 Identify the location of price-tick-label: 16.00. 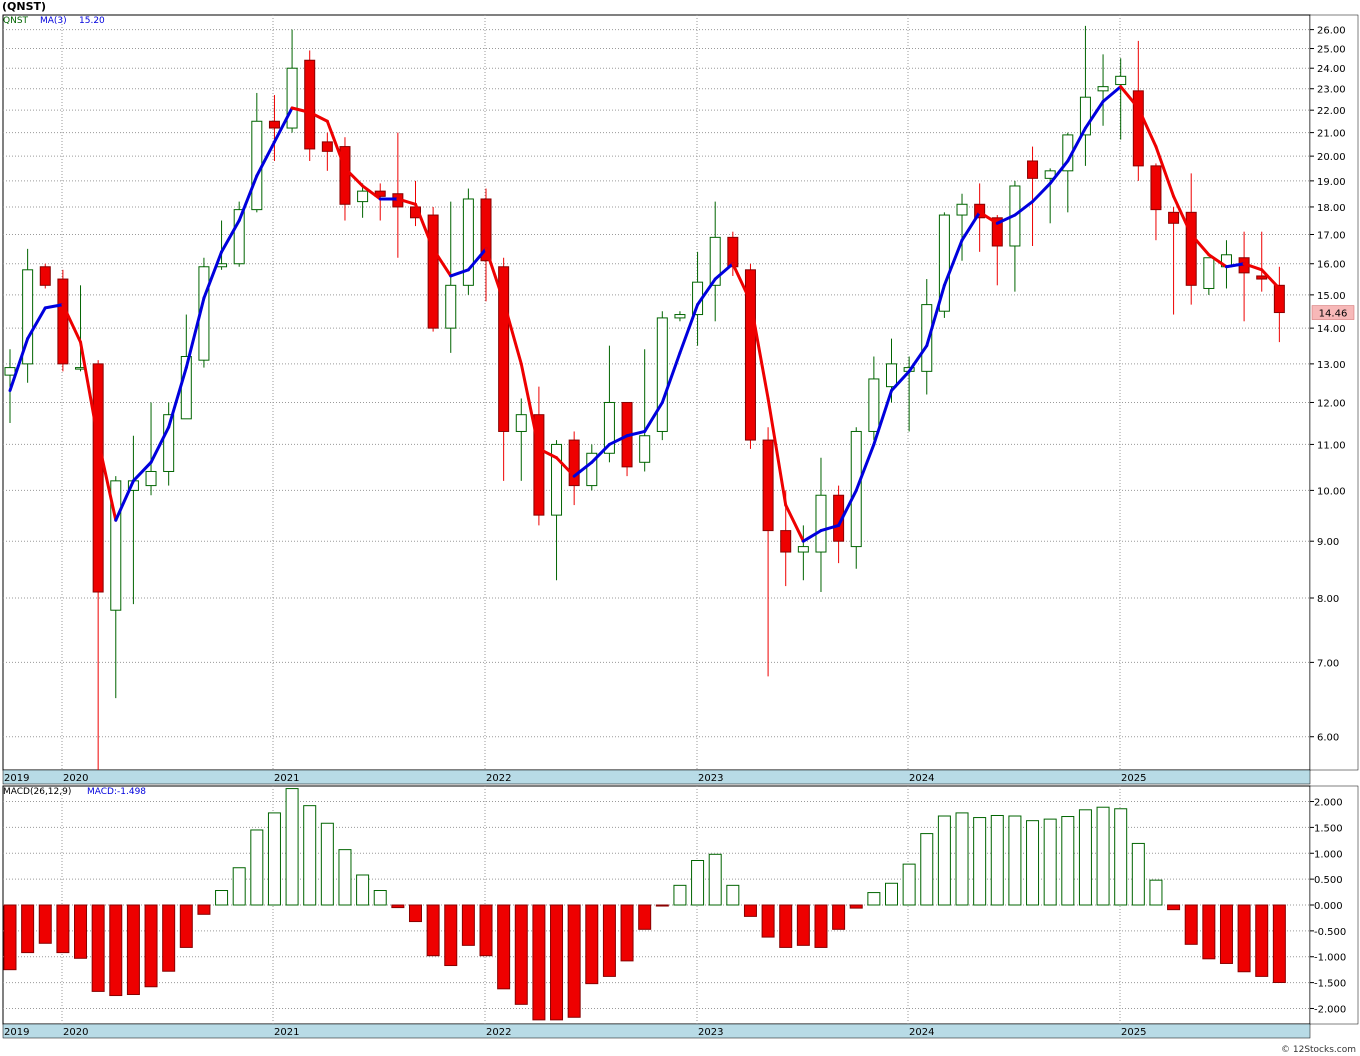
(1331, 265).